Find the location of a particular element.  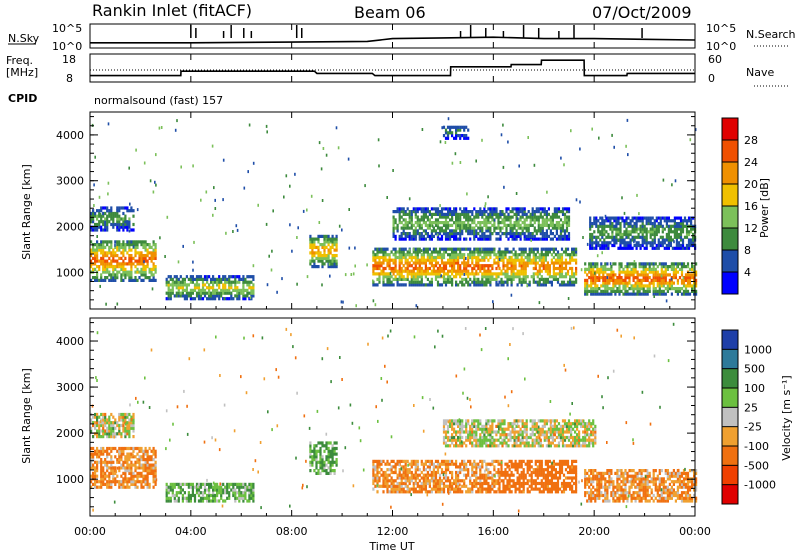

colorbar-tick-label: 8 is located at coordinates (747, 250).